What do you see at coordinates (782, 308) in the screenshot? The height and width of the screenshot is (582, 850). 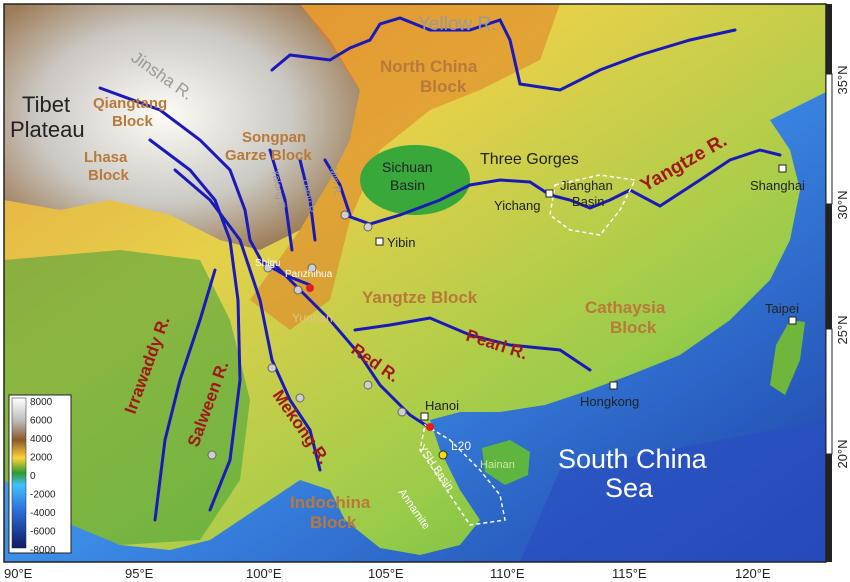 I see `taipei-label: Taipei` at bounding box center [782, 308].